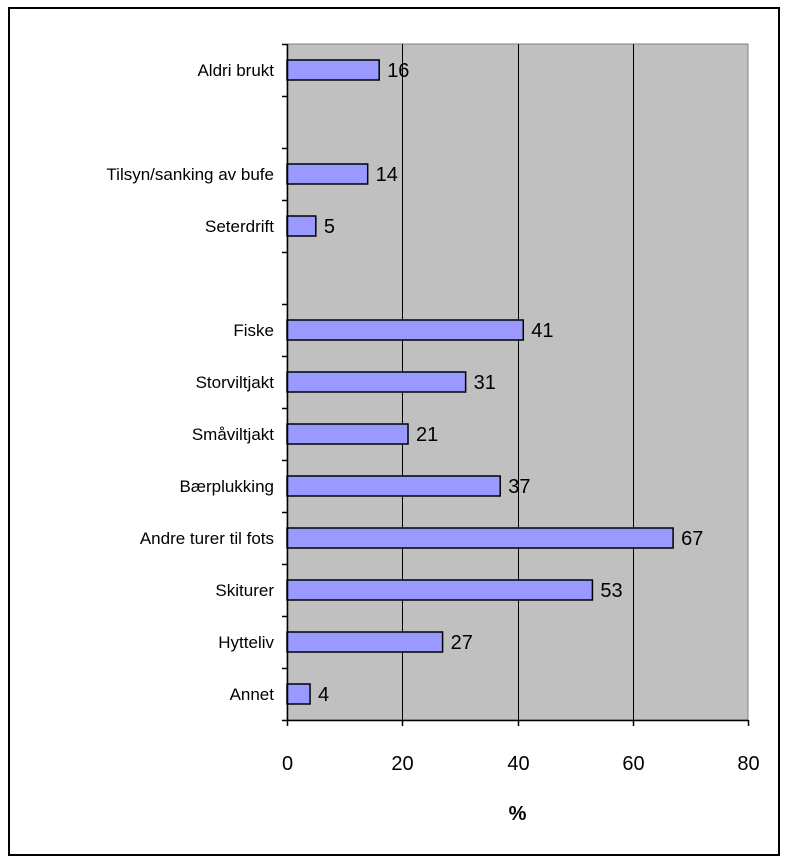  I want to click on category-label: Aldri brukt, so click(235, 70).